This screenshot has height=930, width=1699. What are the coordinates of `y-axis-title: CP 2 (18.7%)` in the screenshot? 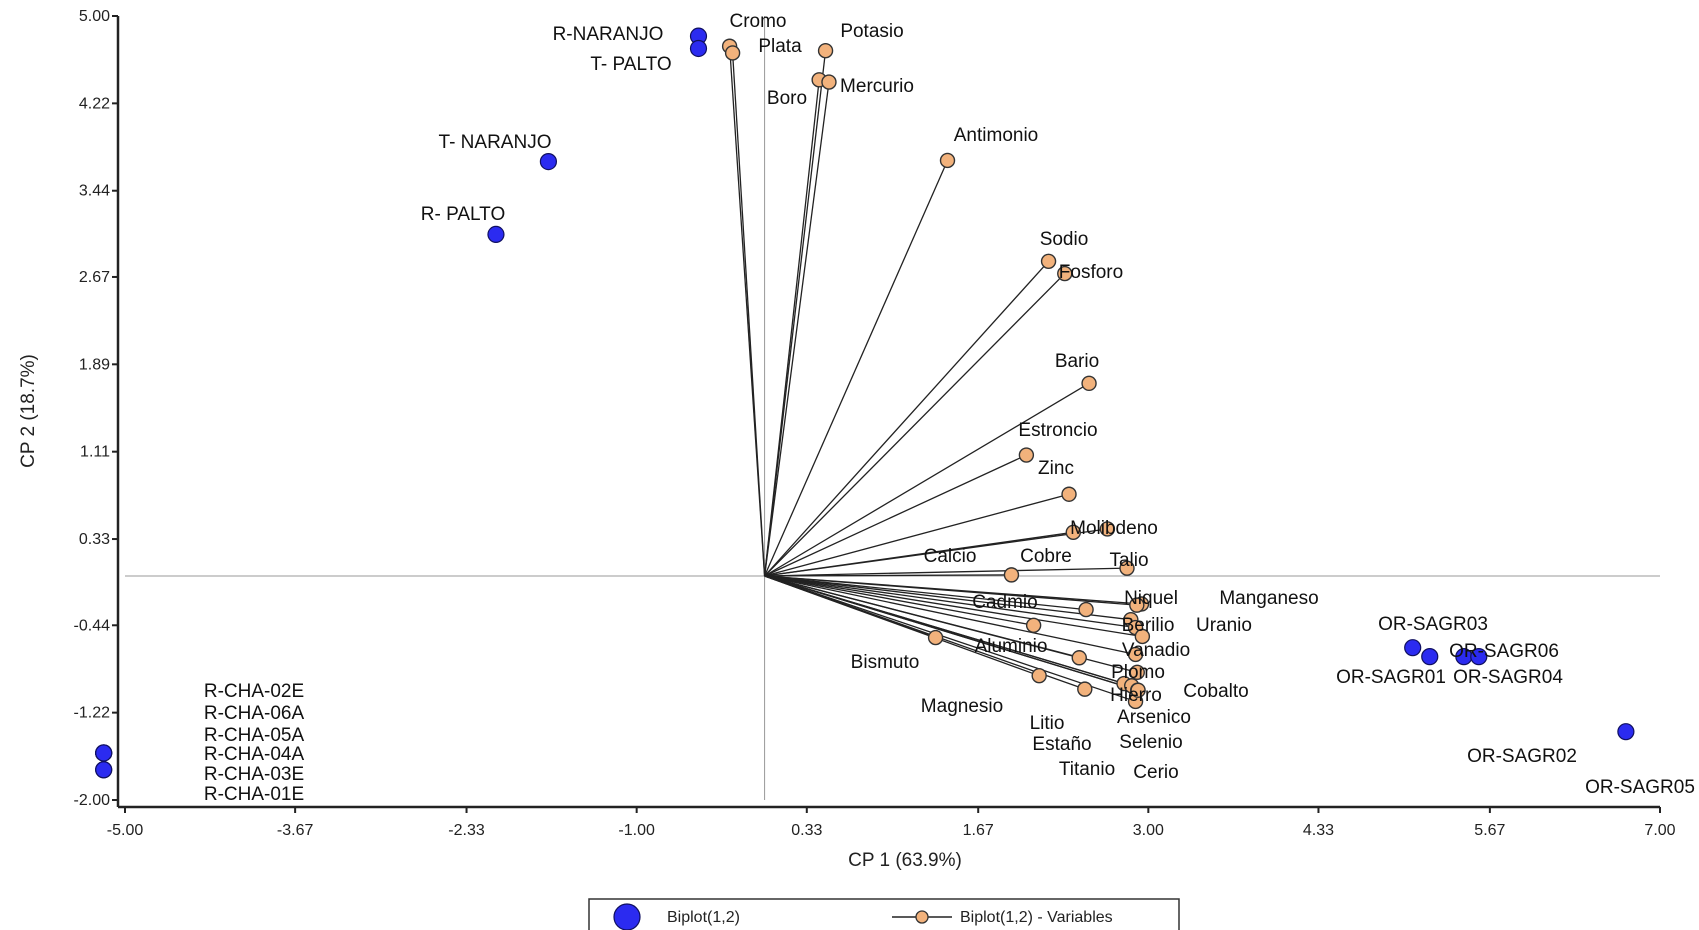 It's located at (28, 411).